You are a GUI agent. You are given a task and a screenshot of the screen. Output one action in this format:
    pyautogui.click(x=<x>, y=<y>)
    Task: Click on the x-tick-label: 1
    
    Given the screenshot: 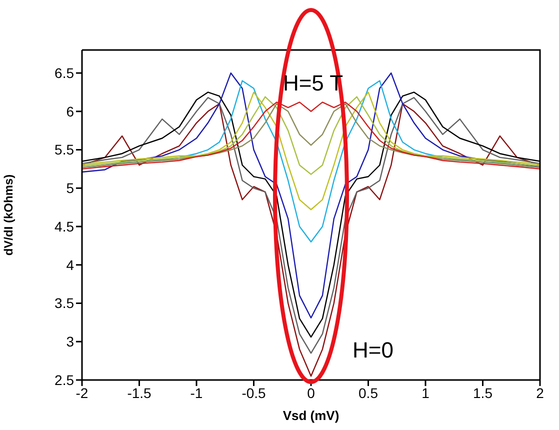 What is the action you would take?
    pyautogui.click(x=426, y=392)
    